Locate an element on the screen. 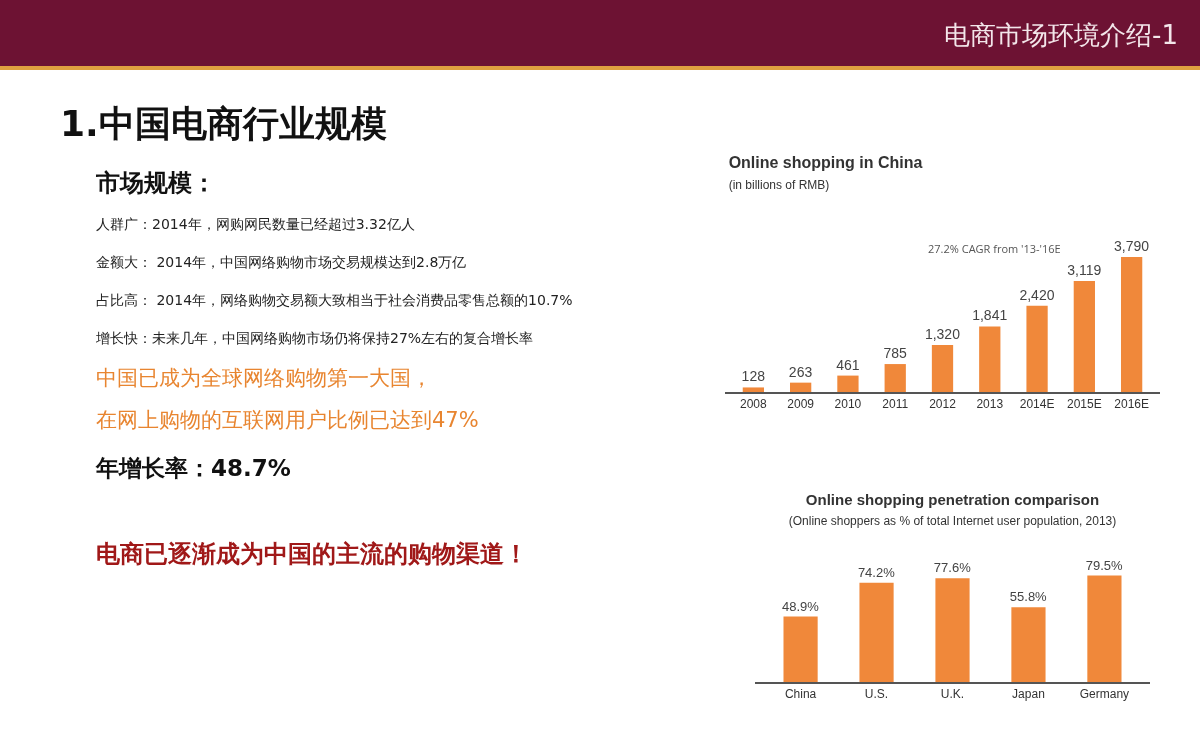 This screenshot has width=1200, height=750. text: 市场规模： is located at coordinates (156, 183).